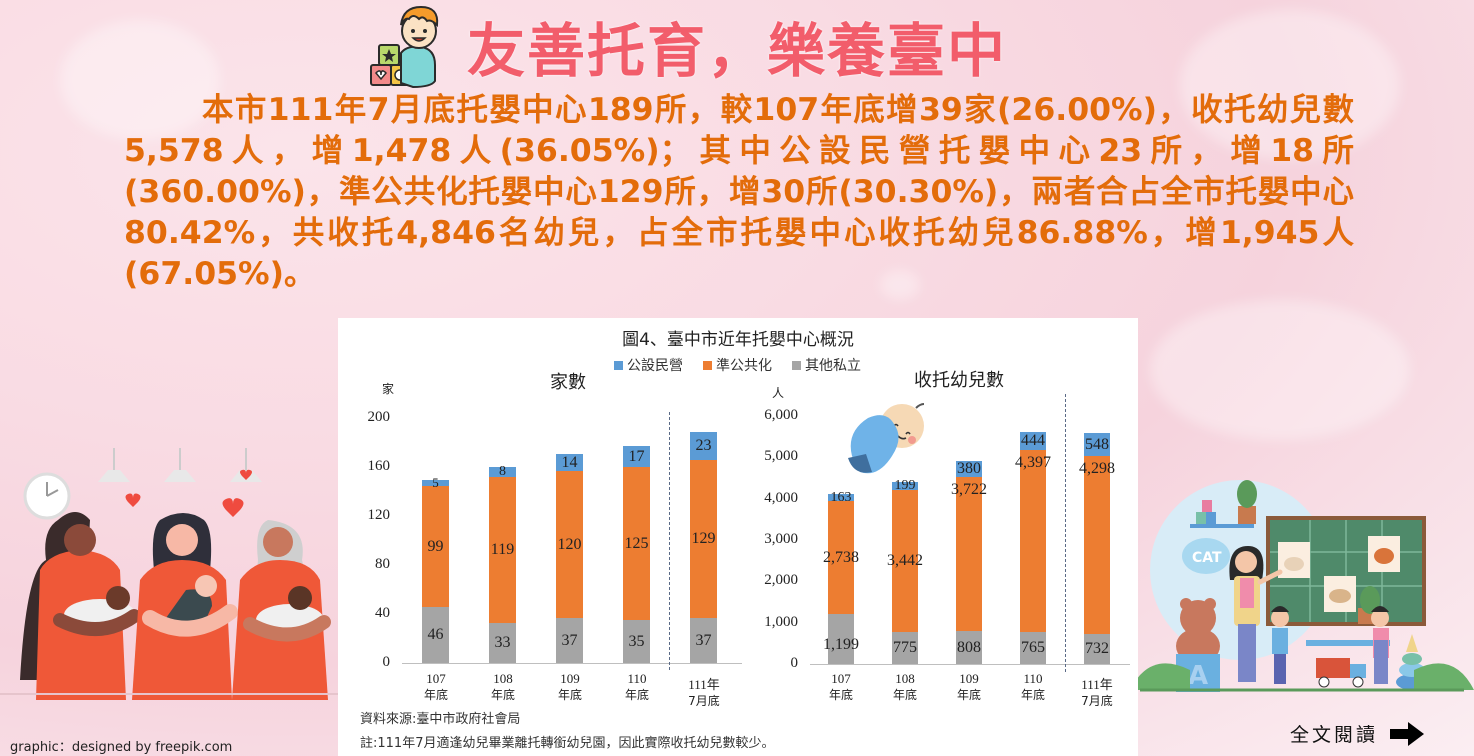  I want to click on bar-segment-public-private: 163, so click(841, 497).